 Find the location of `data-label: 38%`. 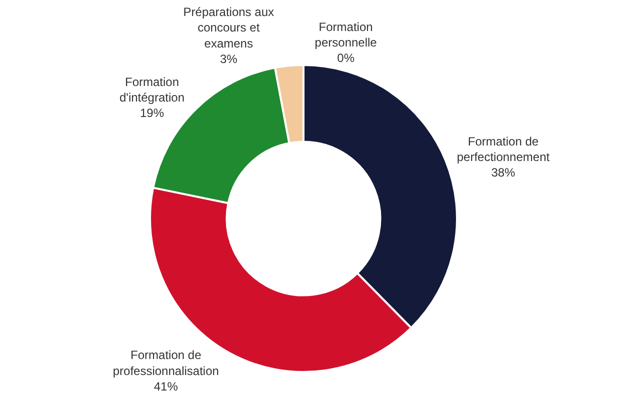

data-label: 38% is located at coordinates (503, 173).